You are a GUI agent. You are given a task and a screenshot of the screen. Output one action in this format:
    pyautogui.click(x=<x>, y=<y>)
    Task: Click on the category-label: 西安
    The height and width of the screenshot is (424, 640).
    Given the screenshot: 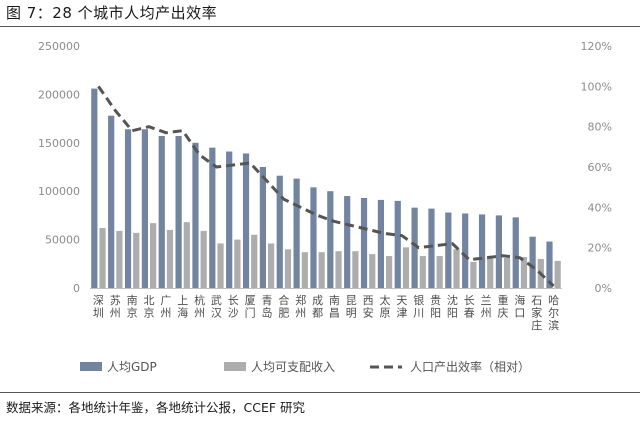 What is the action you would take?
    pyautogui.click(x=368, y=307)
    